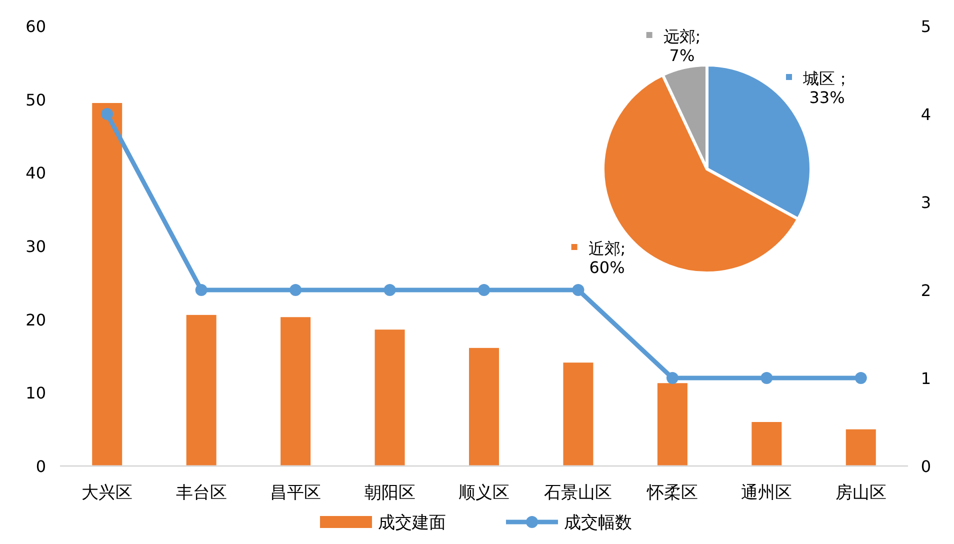 The height and width of the screenshot is (544, 954). What do you see at coordinates (484, 493) in the screenshot?
I see `x-tick-label: 顺义区` at bounding box center [484, 493].